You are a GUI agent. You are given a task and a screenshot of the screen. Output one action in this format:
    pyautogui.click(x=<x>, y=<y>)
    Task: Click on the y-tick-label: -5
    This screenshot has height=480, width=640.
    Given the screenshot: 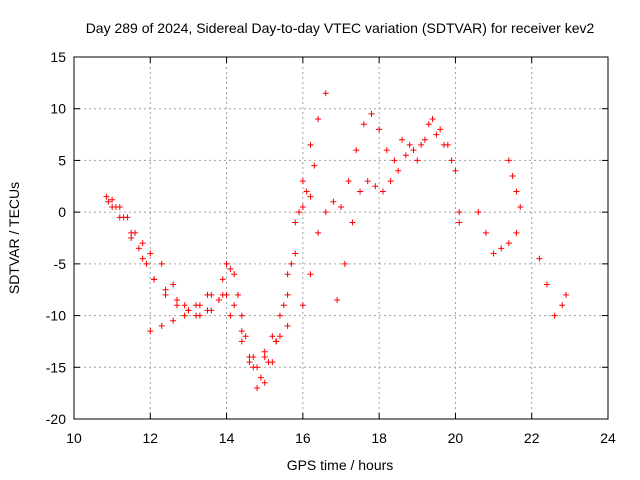 What is the action you would take?
    pyautogui.click(x=60, y=264)
    